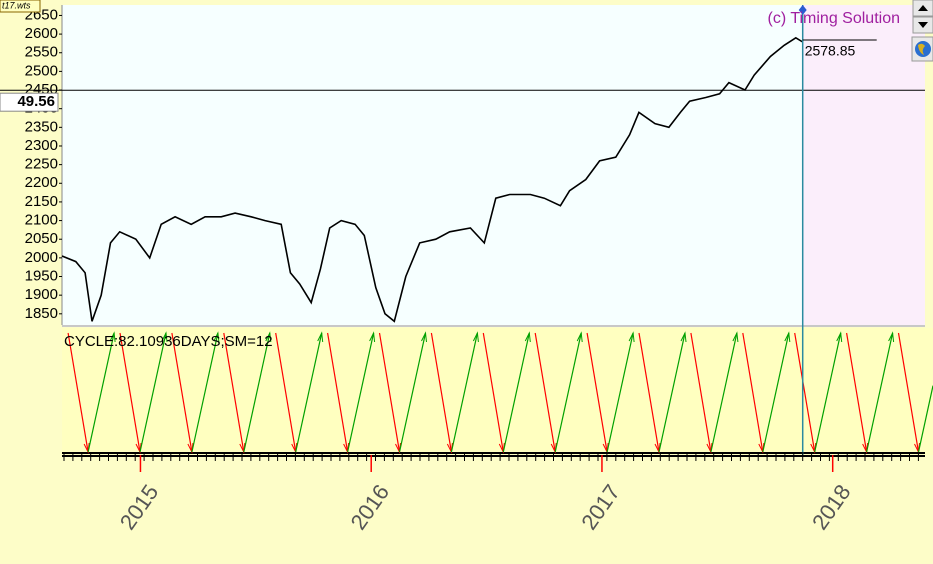 The width and height of the screenshot is (933, 564). What do you see at coordinates (923, 25) in the screenshot?
I see `scroll-down-icon` at bounding box center [923, 25].